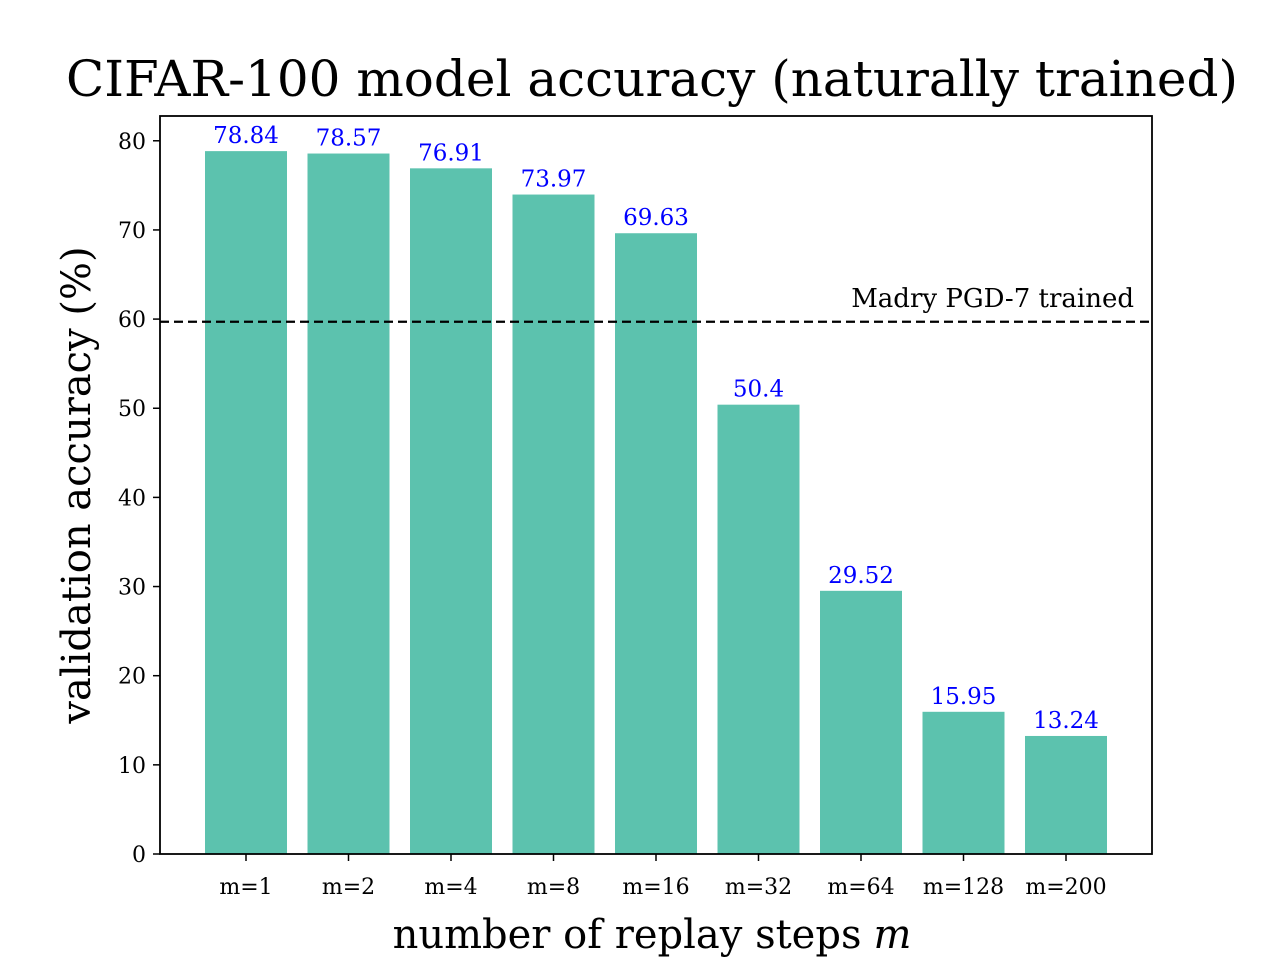  What do you see at coordinates (77, 485) in the screenshot?
I see `y-axis-label: validation accuracy (%)` at bounding box center [77, 485].